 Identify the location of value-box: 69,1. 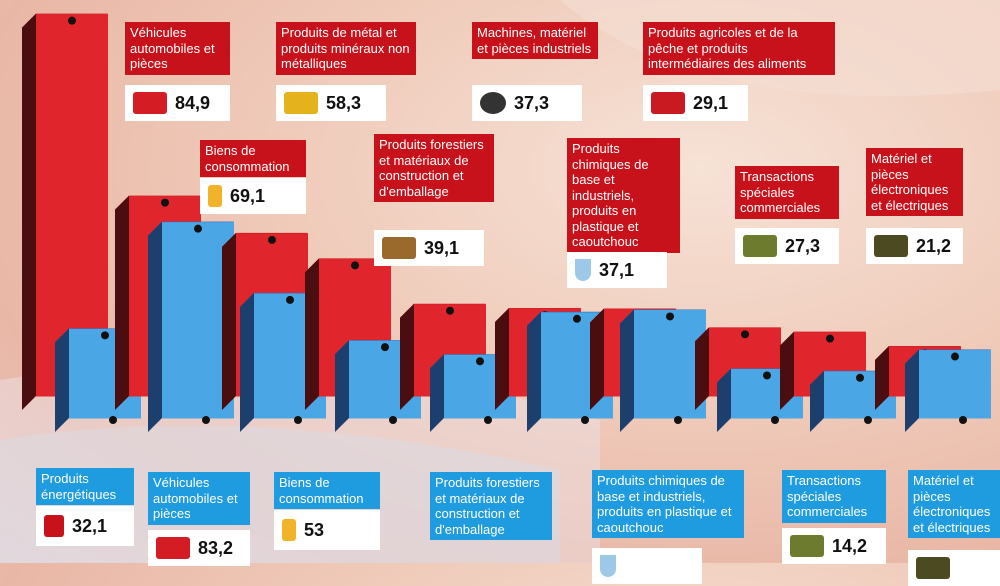
(253, 196).